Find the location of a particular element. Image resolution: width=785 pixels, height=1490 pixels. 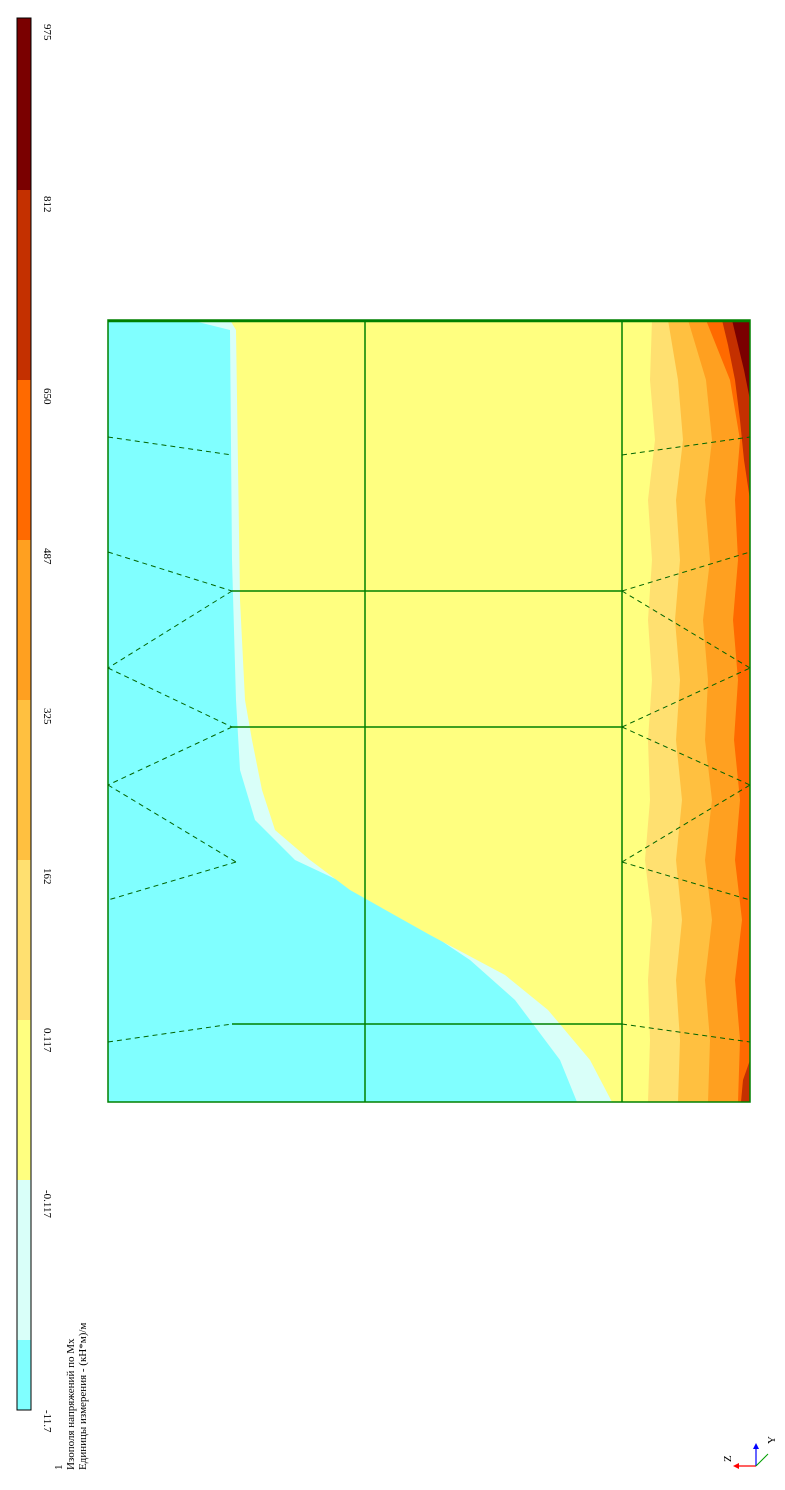

axis-triad: Z Y is located at coordinates (750, 1452).